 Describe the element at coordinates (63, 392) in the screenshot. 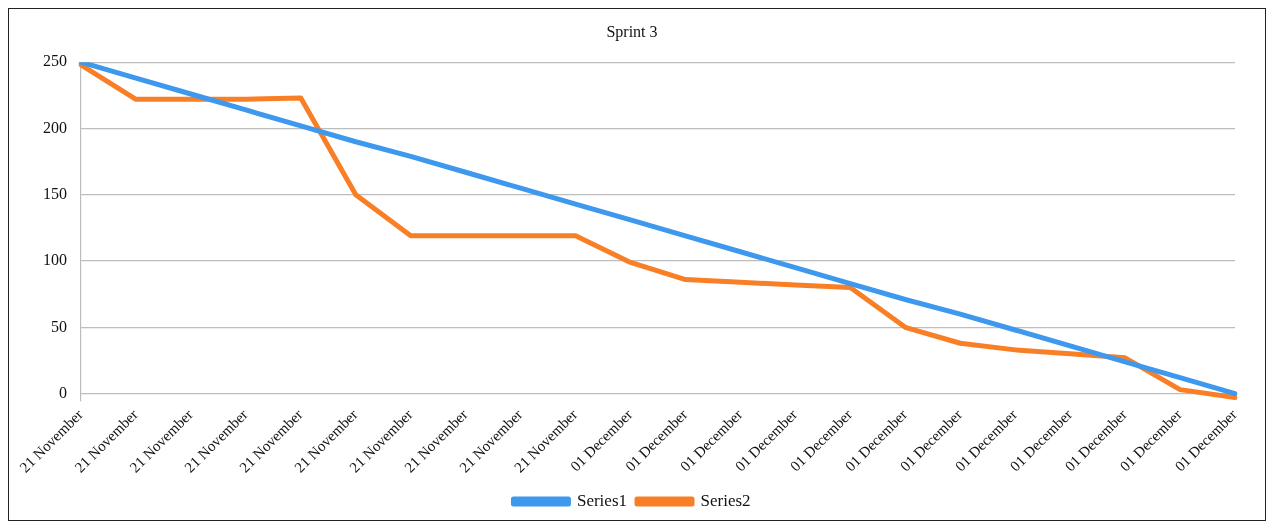

I see `y-tick-label: 0` at that location.